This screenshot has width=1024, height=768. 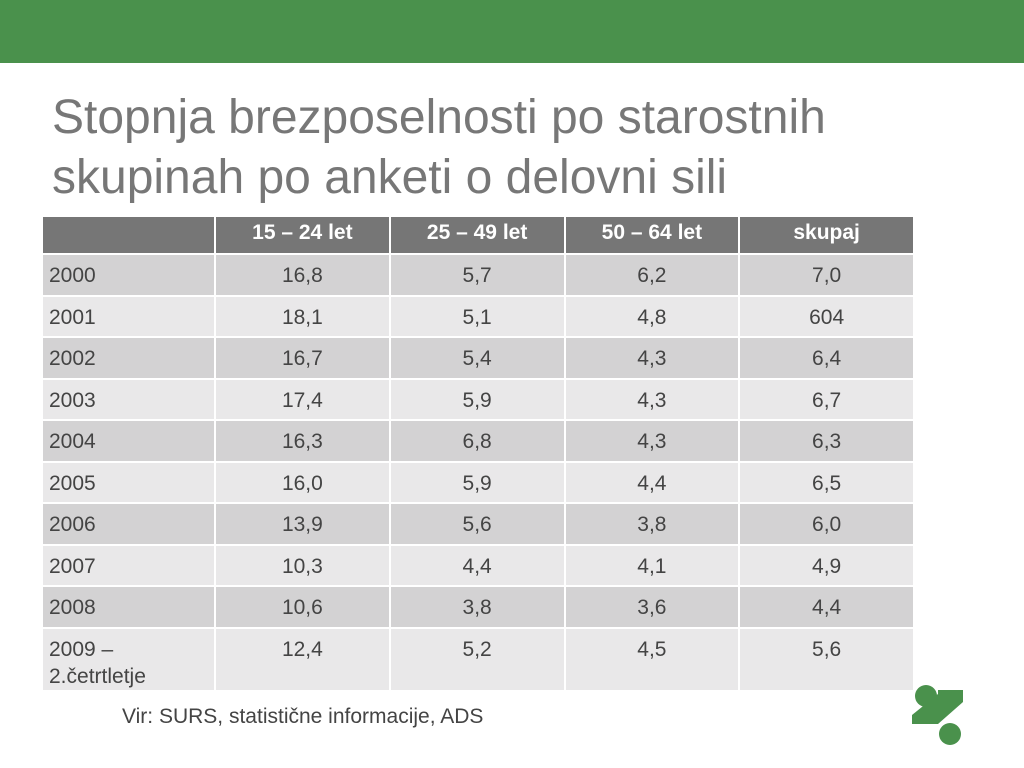 What do you see at coordinates (826, 524) in the screenshot?
I see `value-cell: 6,0` at bounding box center [826, 524].